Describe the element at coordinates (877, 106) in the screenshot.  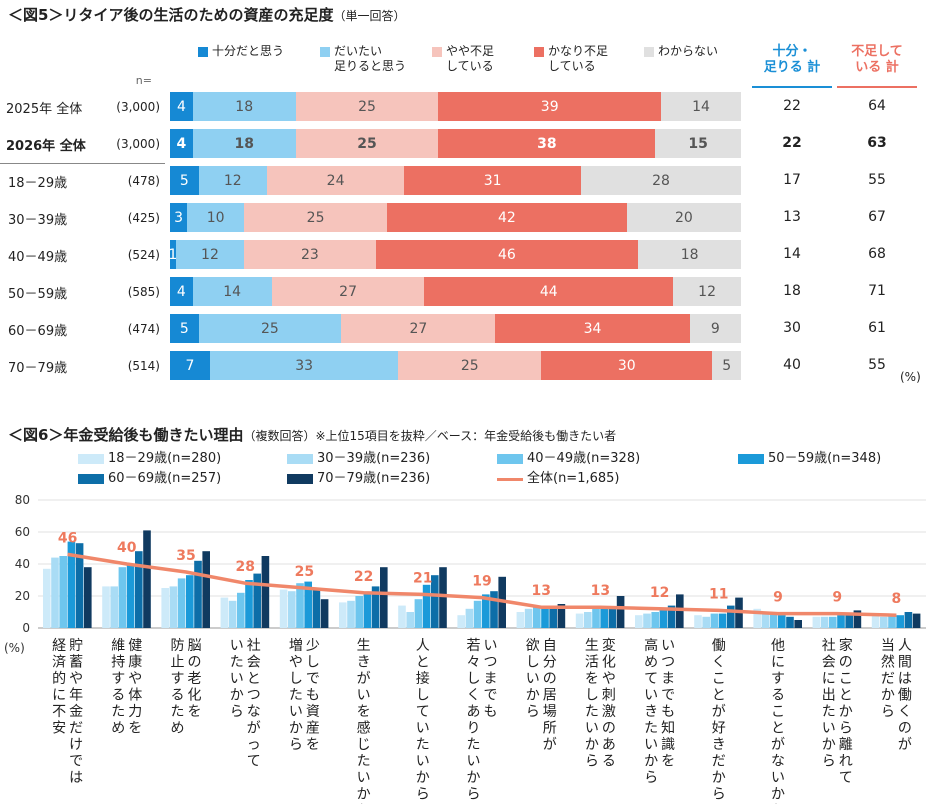
I see `short-total: 64` at that location.